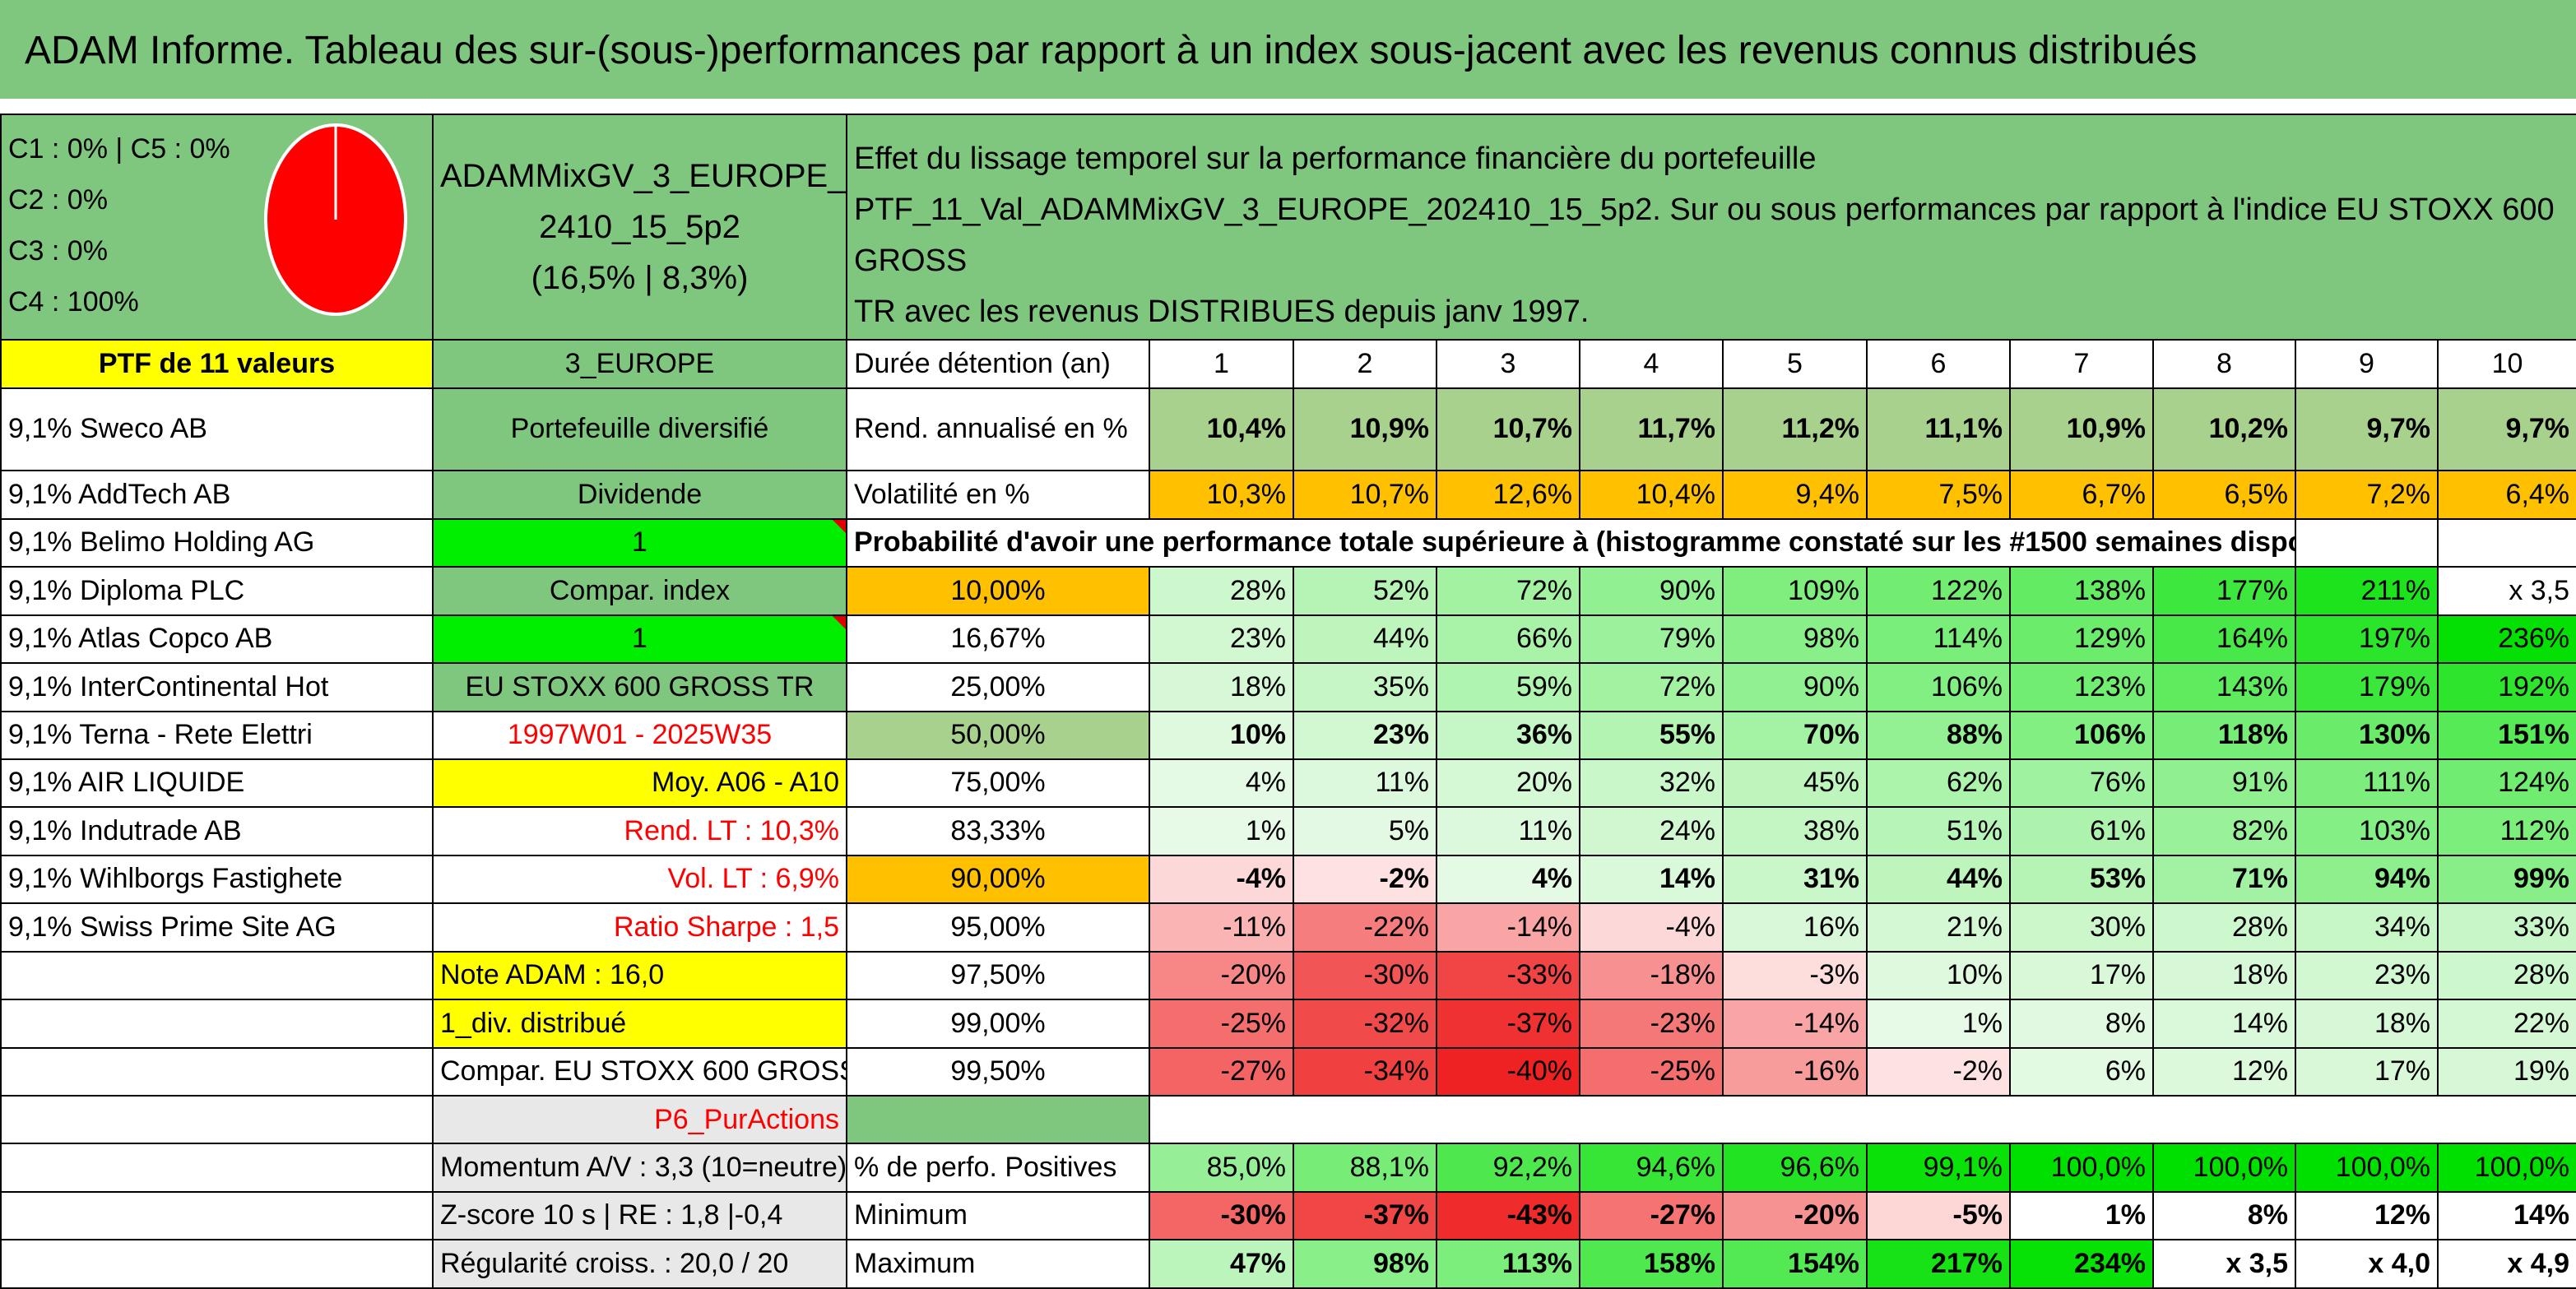 This screenshot has width=2576, height=1289. What do you see at coordinates (1508, 927) in the screenshot?
I see `prob-value: -14%` at bounding box center [1508, 927].